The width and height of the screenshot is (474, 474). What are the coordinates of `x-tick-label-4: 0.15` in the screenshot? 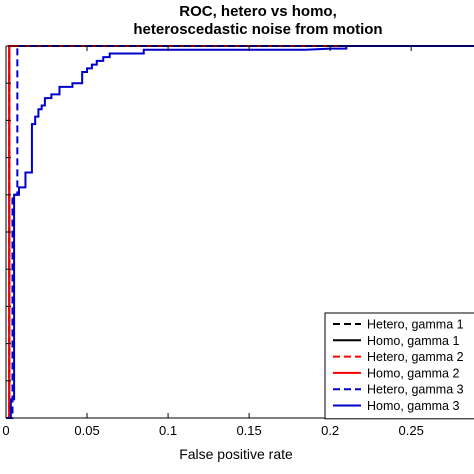 It's located at (248, 430).